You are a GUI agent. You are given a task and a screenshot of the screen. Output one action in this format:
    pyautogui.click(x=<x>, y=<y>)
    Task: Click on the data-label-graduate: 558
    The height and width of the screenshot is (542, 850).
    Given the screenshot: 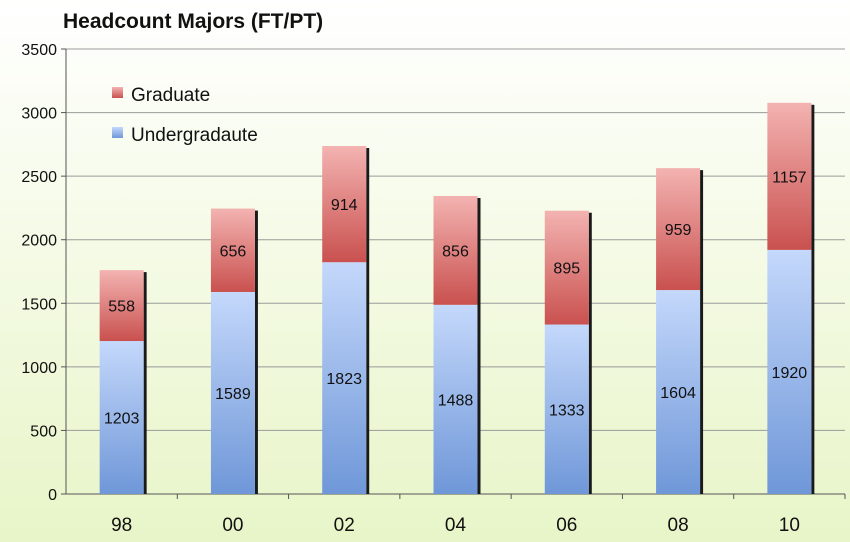 What is the action you would take?
    pyautogui.click(x=121, y=307)
    